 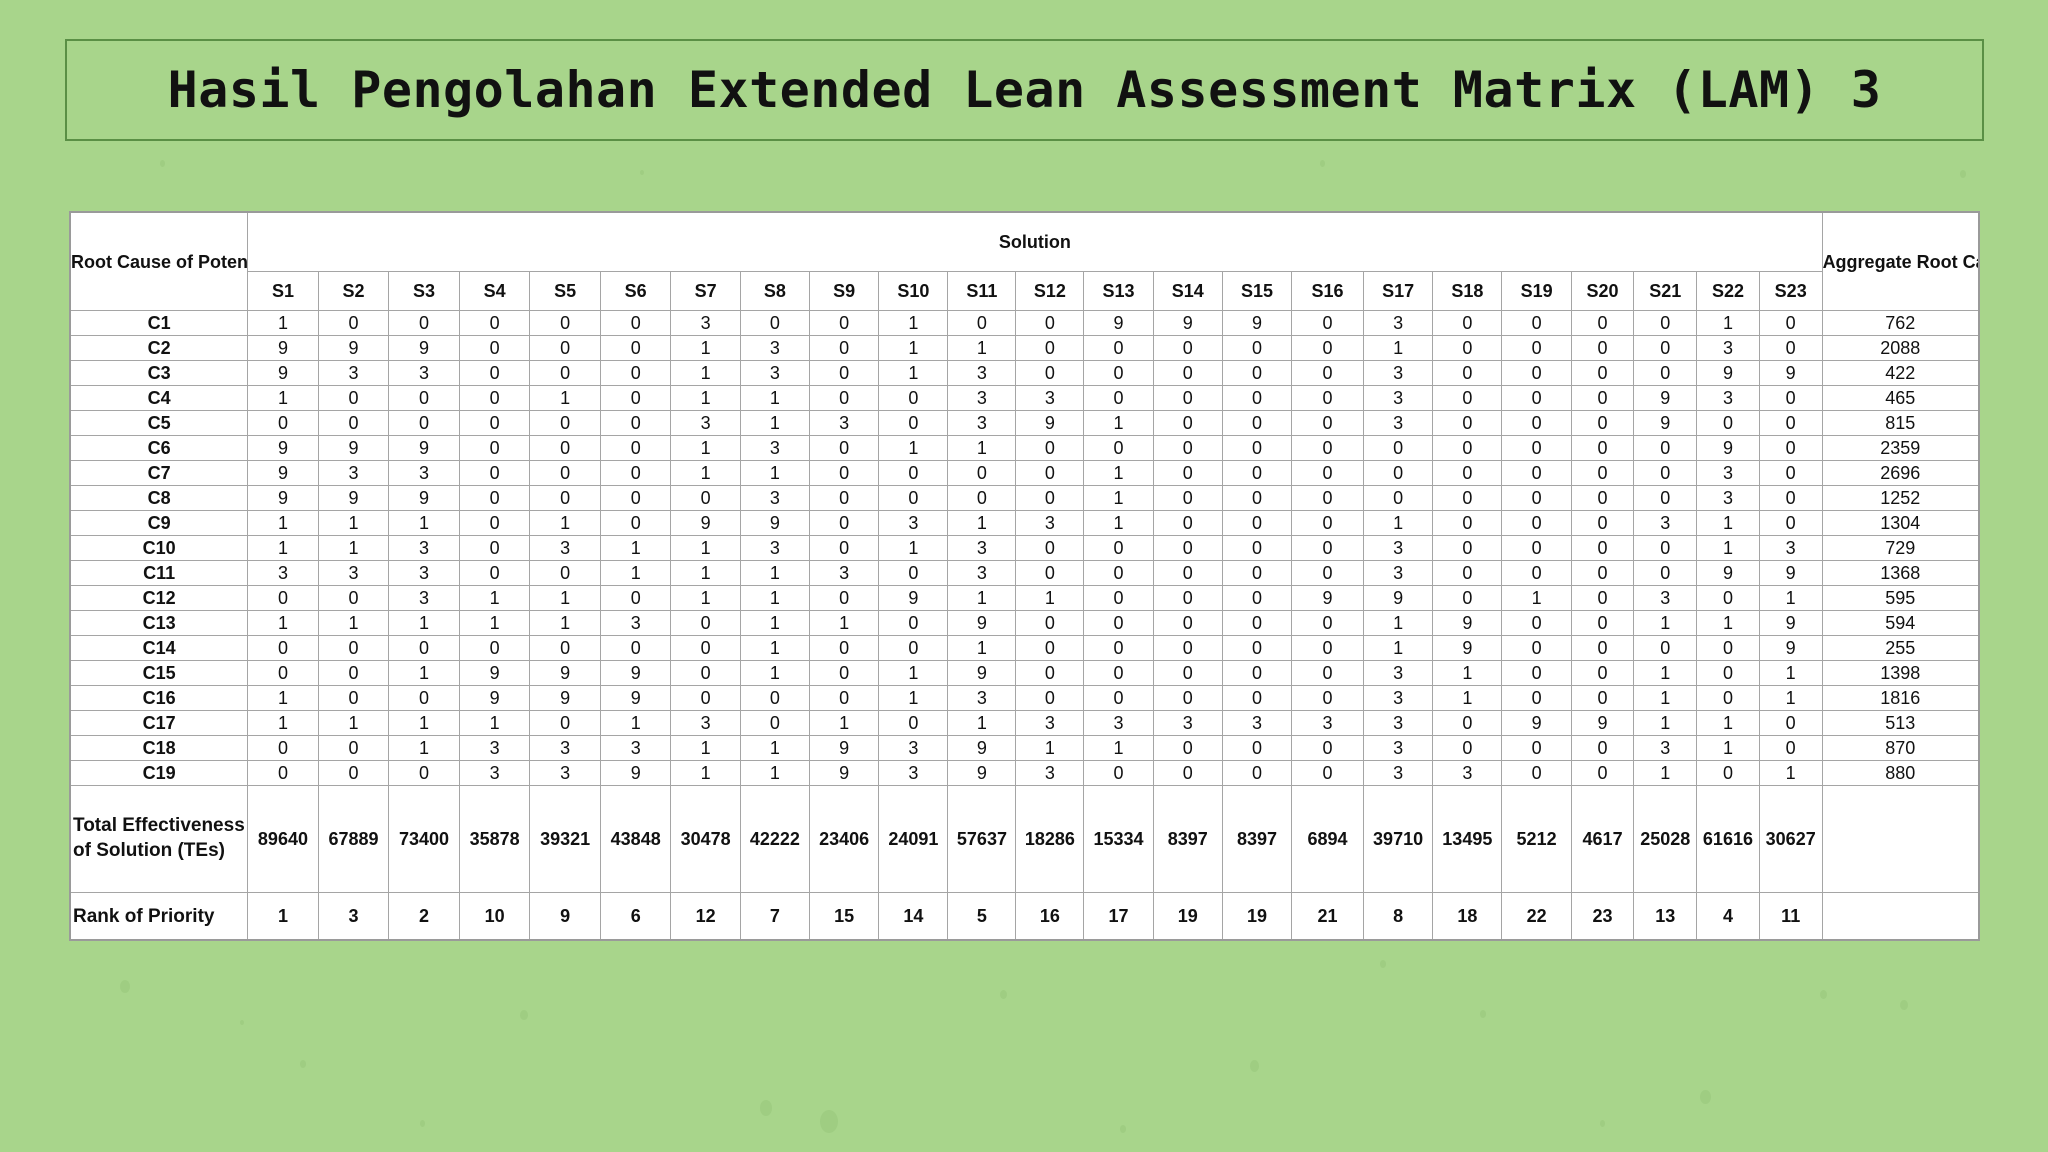 What do you see at coordinates (913, 839) in the screenshot?
I see `total-effectiveness-cell: 24091` at bounding box center [913, 839].